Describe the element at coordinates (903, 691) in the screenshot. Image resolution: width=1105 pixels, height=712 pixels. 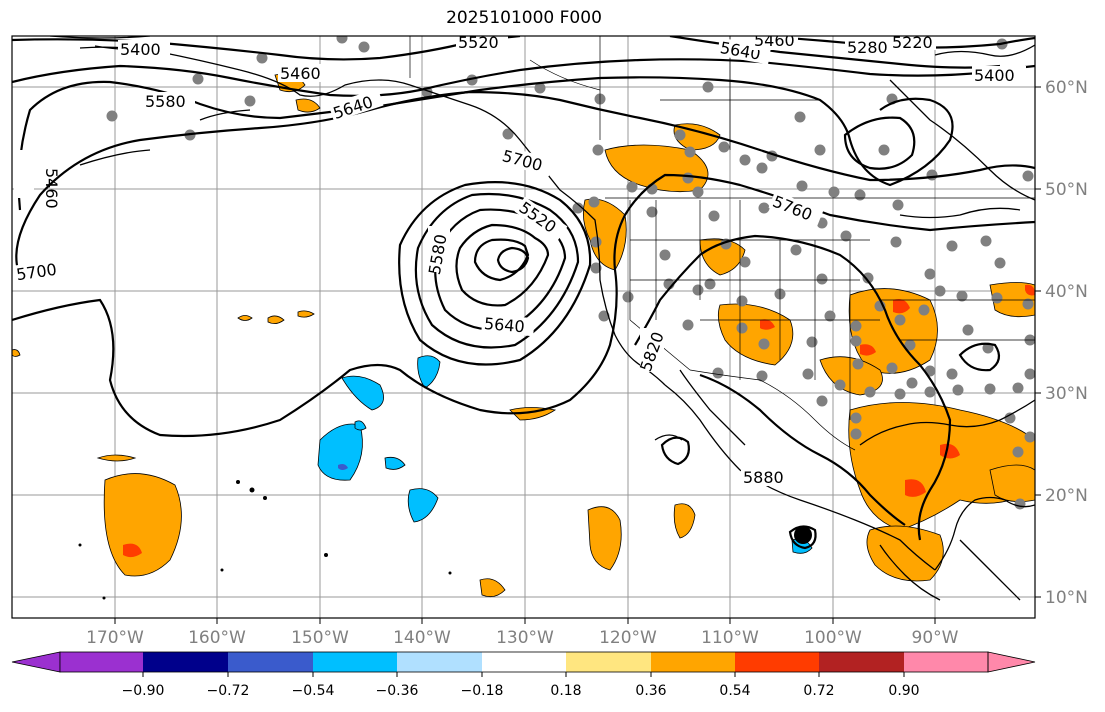
I see `colorbar-tick-label: 0.90` at that location.